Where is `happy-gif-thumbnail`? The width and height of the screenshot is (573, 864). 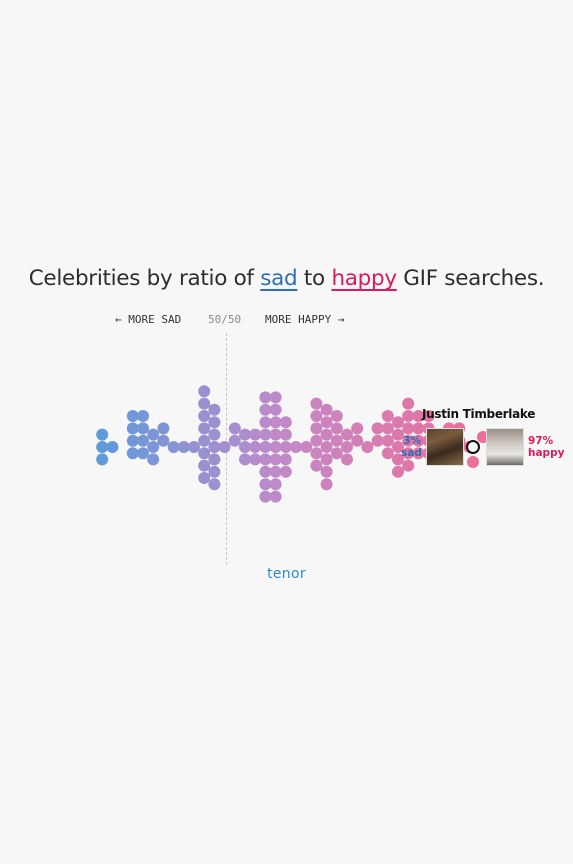 happy-gif-thumbnail is located at coordinates (505, 447).